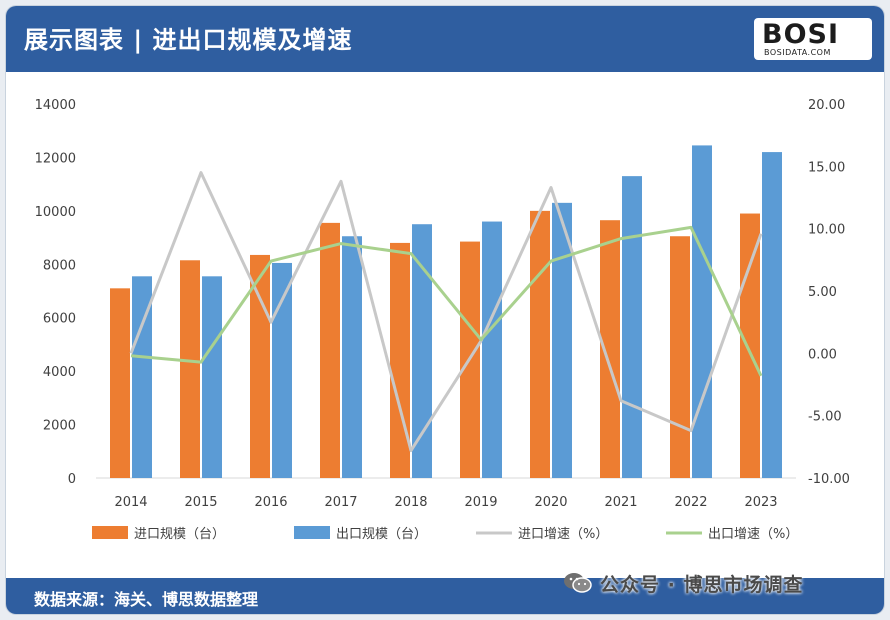 This screenshot has width=890, height=620. I want to click on x-tick-label: 2023, so click(760, 502).